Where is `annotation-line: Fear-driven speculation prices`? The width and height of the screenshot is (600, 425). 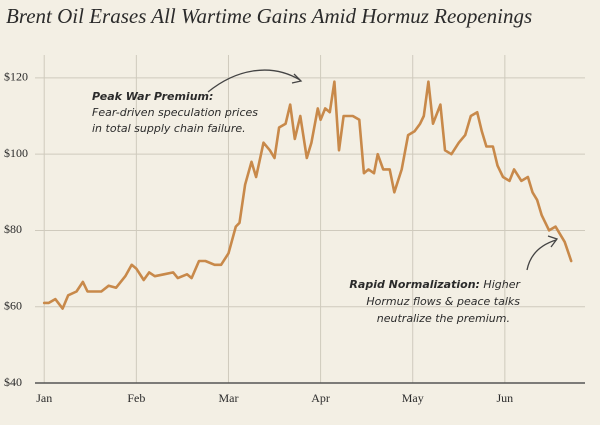 annotation-line: Fear-driven speculation prices is located at coordinates (175, 112).